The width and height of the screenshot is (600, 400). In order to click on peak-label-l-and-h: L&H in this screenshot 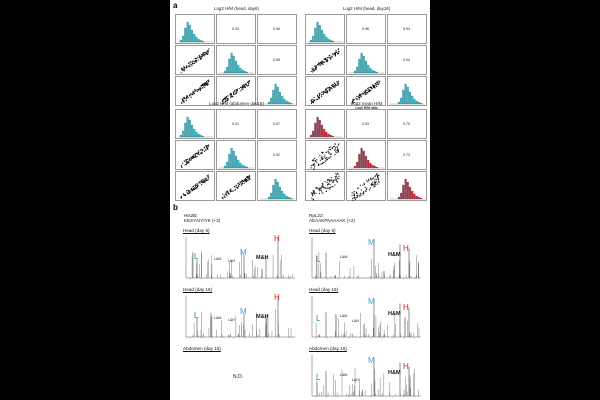, I will do `click(355, 321)`.